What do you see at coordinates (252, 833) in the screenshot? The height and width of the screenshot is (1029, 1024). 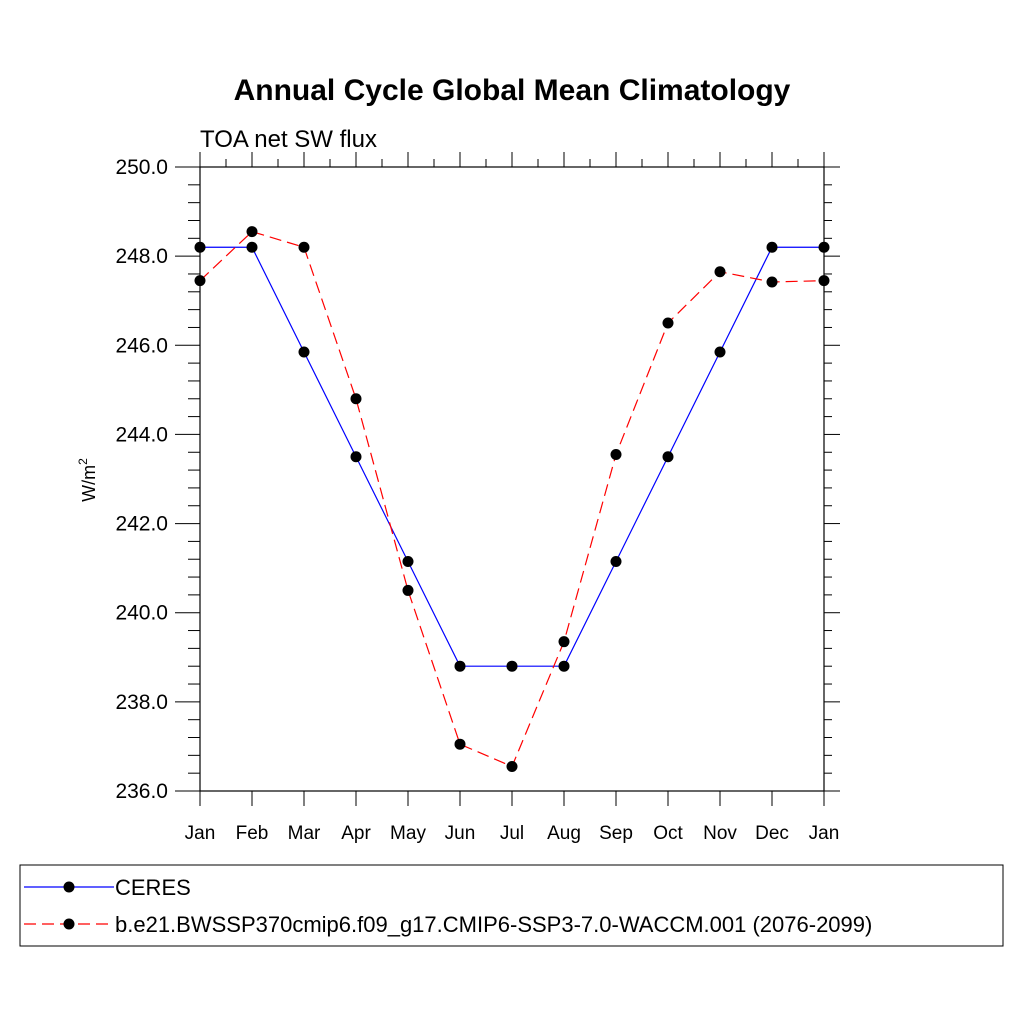 I see `x-tick-label: Feb` at bounding box center [252, 833].